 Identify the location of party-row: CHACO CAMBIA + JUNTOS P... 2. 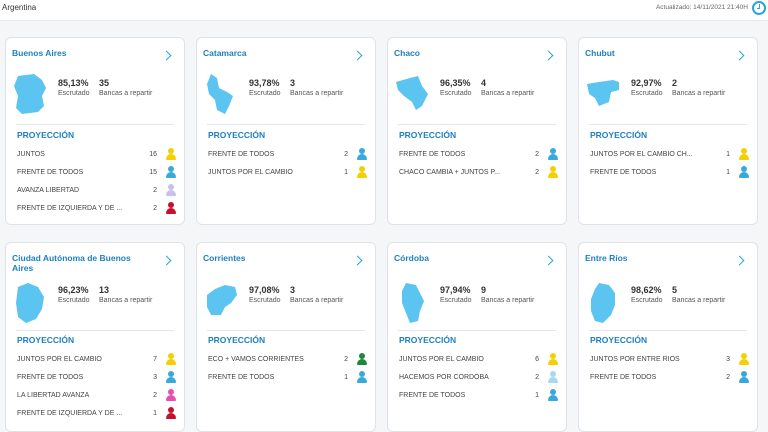
(479, 175).